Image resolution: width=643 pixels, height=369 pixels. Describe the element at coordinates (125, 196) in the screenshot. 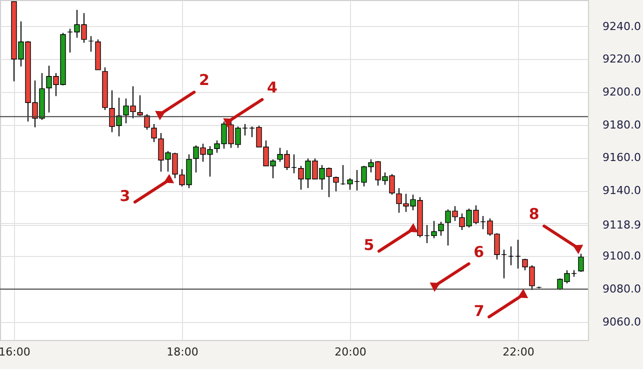

I see `annotation: 3` at that location.